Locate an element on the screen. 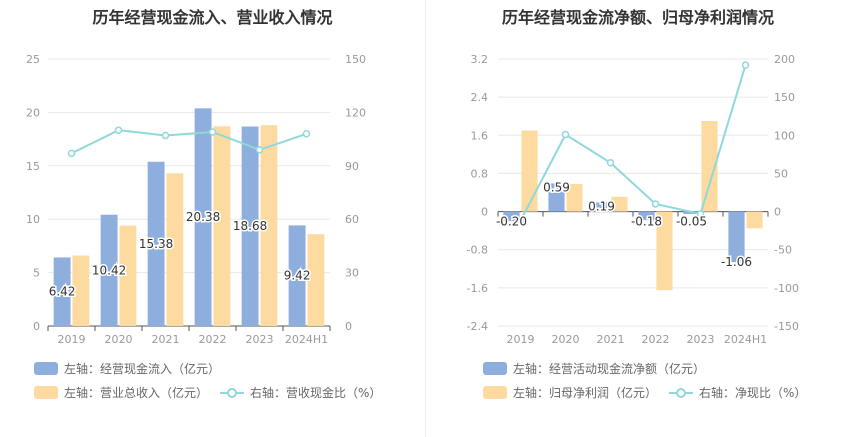  right-axis-tick-label: -150 is located at coordinates (786, 326).